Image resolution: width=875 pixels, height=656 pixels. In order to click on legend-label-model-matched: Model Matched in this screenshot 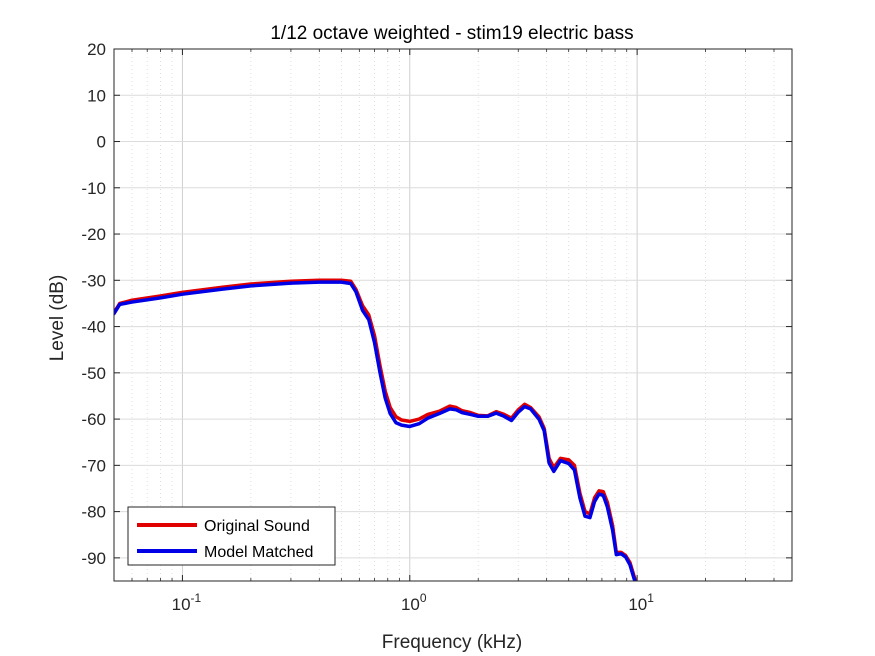, I will do `click(258, 552)`.